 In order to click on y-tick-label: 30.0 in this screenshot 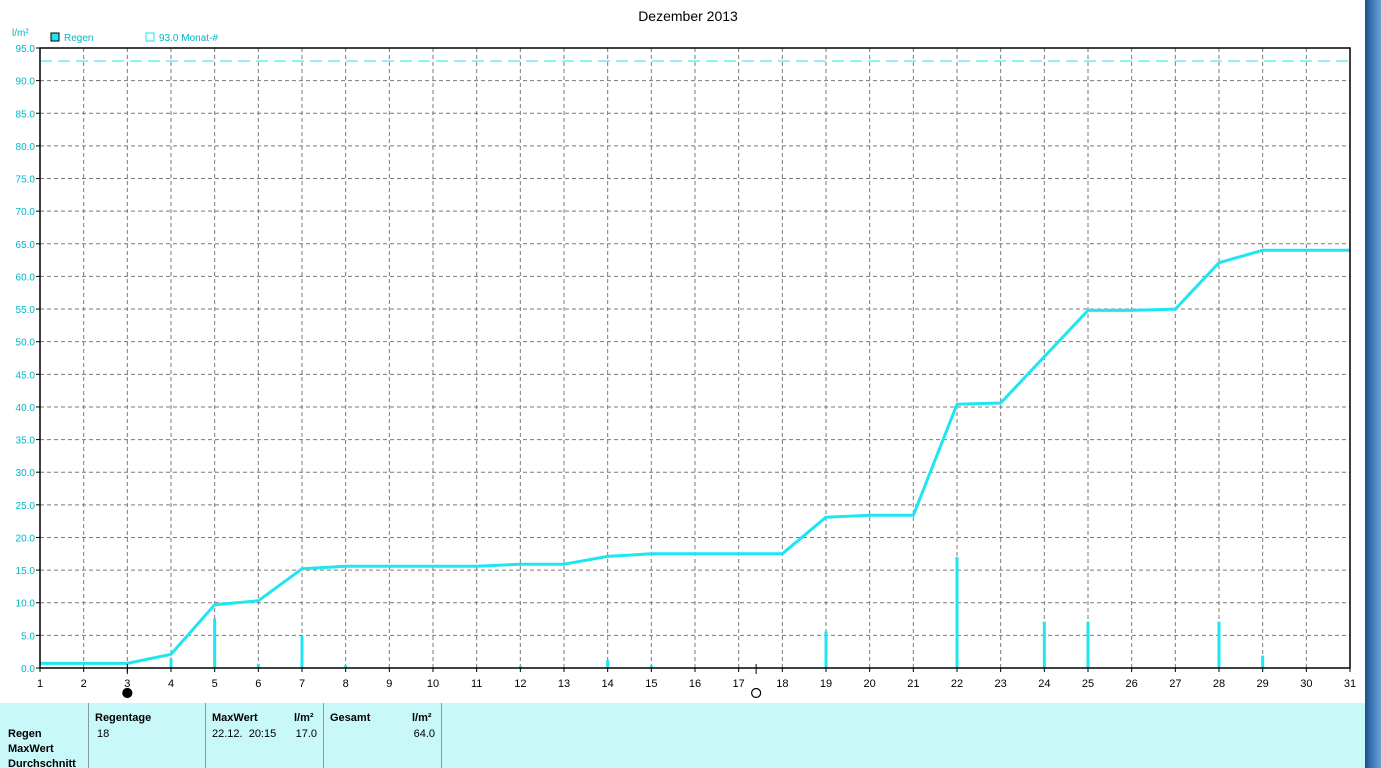, I will do `click(26, 473)`.